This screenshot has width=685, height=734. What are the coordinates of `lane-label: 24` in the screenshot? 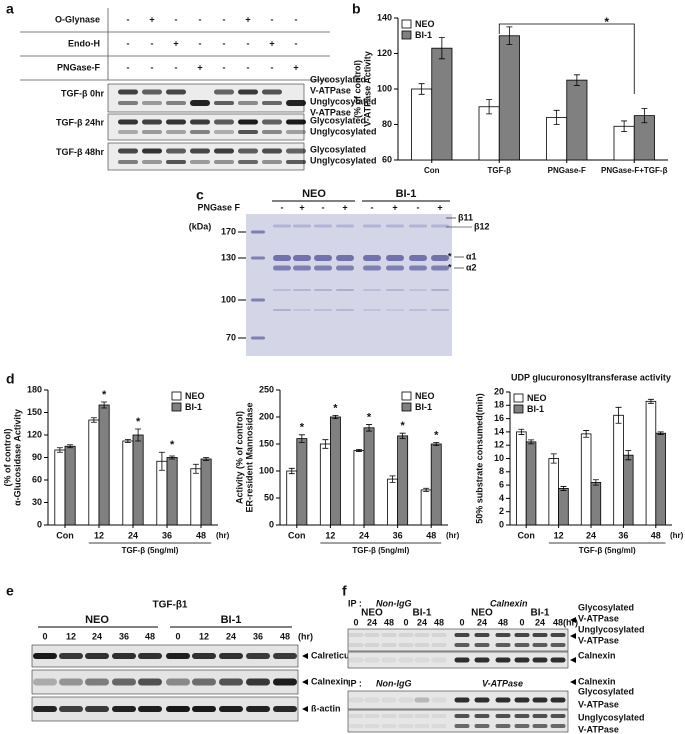 It's located at (97, 636).